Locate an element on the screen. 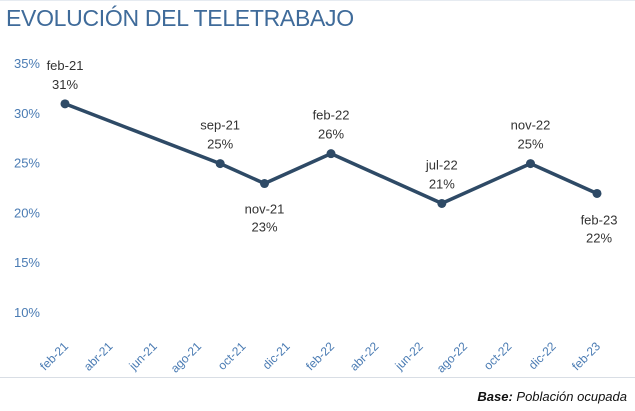 The width and height of the screenshot is (635, 411). point-value-label: 21% is located at coordinates (442, 183).